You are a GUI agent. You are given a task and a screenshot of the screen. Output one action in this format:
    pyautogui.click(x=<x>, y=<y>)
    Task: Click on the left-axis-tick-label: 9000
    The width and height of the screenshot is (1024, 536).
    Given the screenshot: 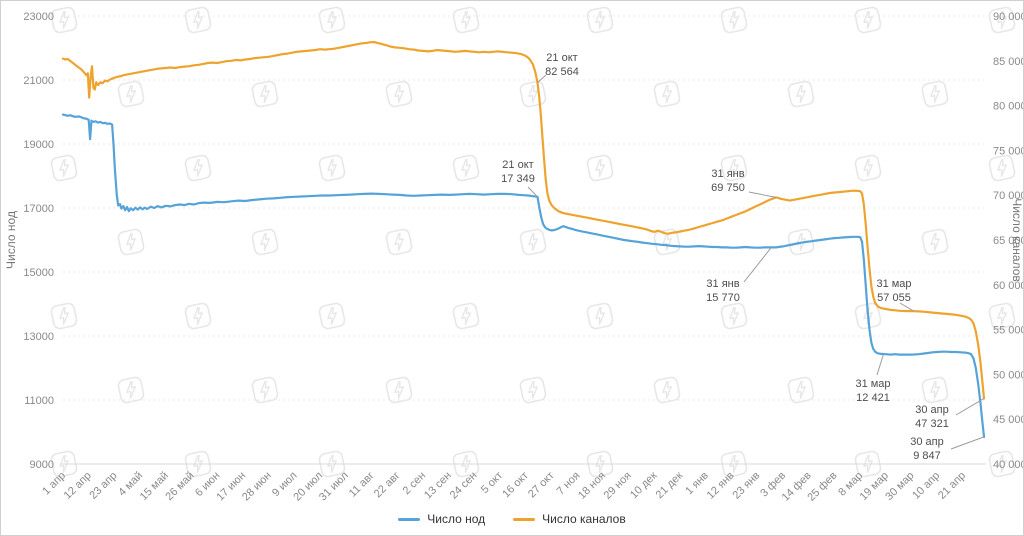 What is the action you would take?
    pyautogui.click(x=42, y=465)
    